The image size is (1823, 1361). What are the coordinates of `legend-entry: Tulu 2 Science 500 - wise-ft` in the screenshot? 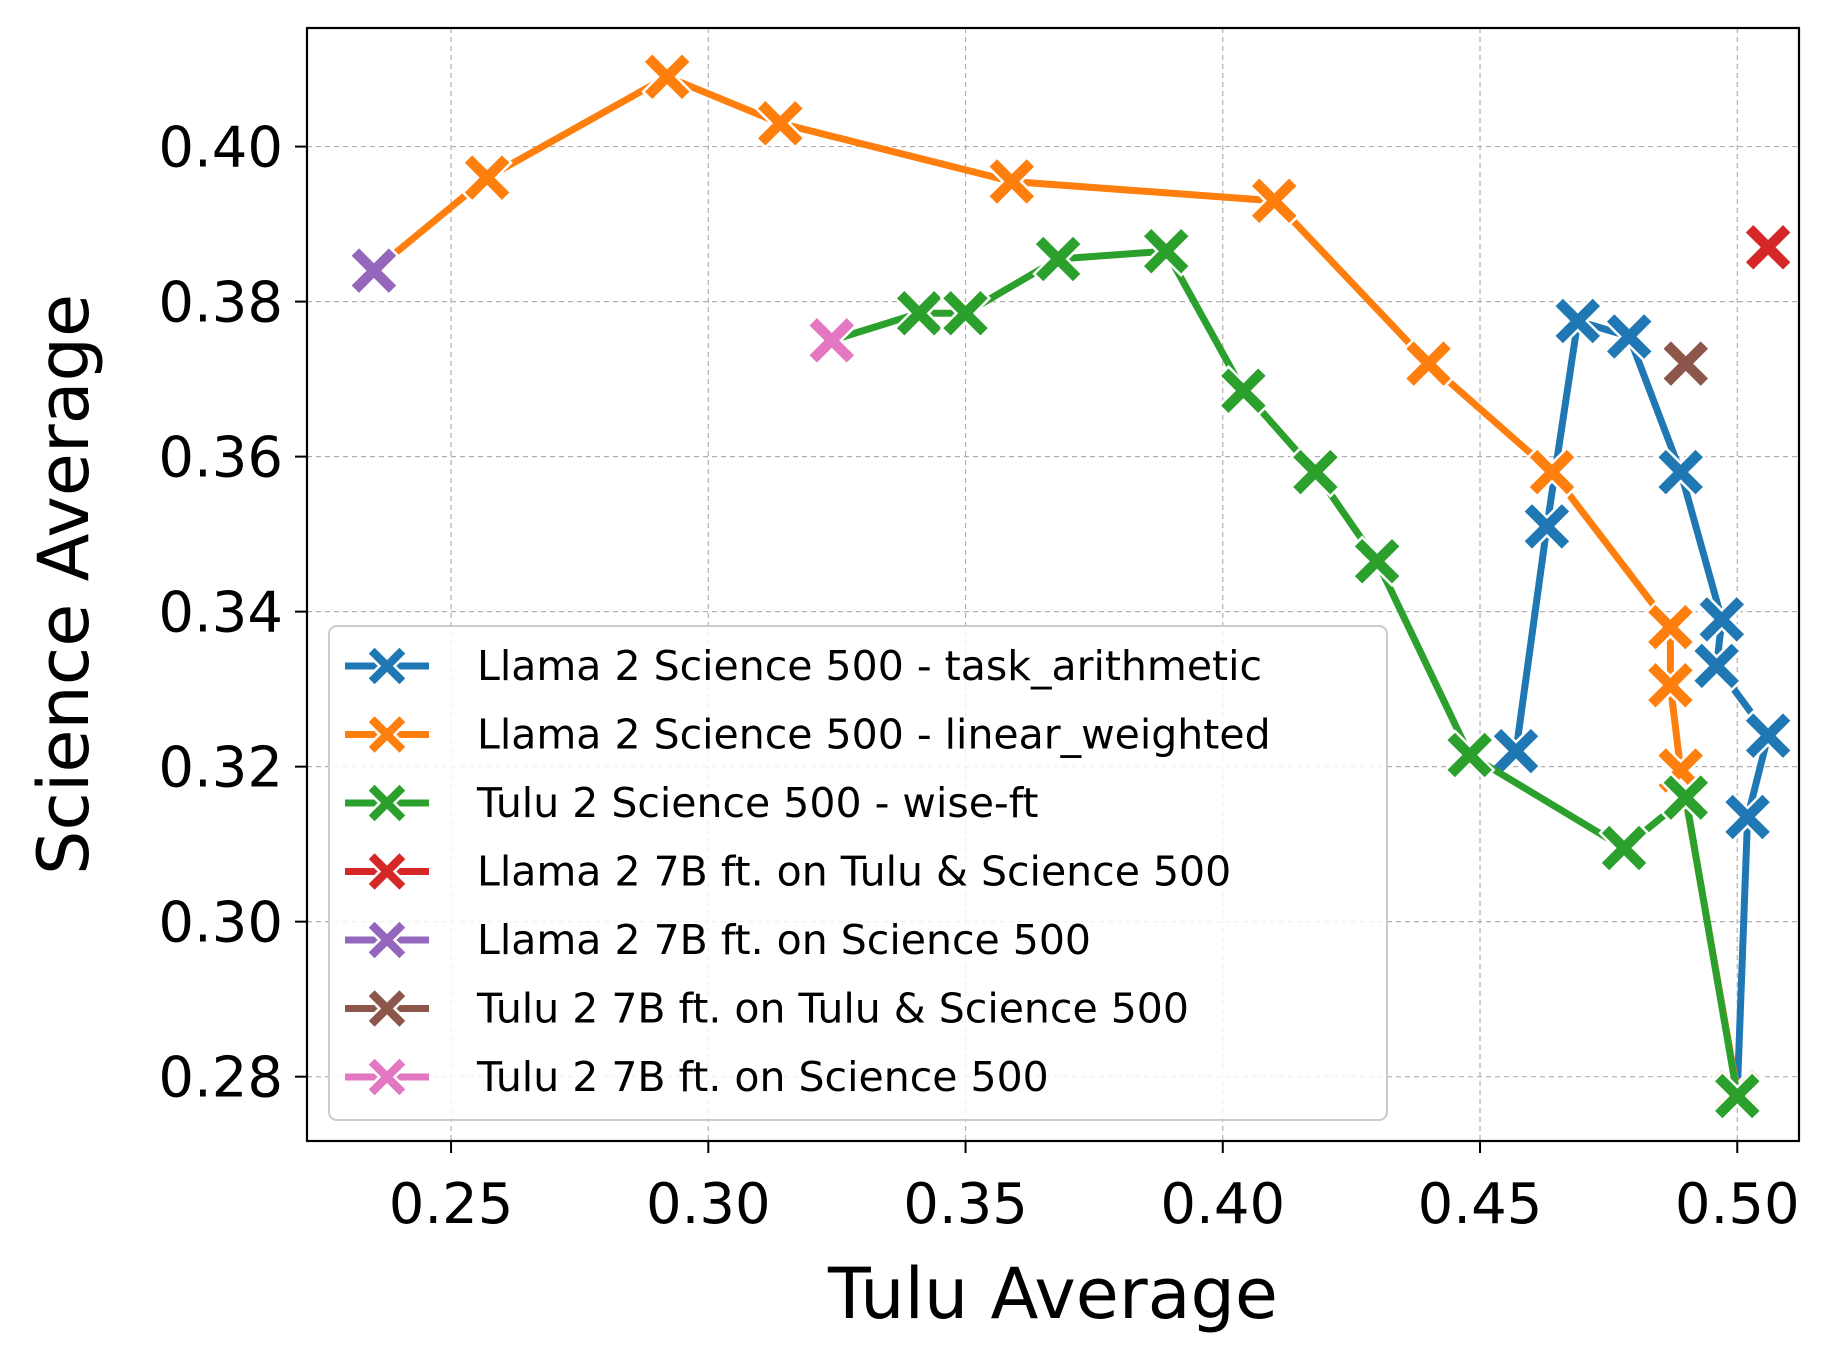 It's located at (692, 803).